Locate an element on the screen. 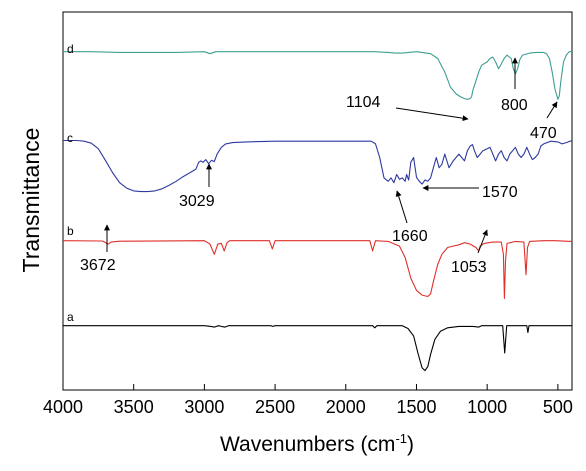 The height and width of the screenshot is (471, 586). annotation-1104-arrow is located at coordinates (432, 114).